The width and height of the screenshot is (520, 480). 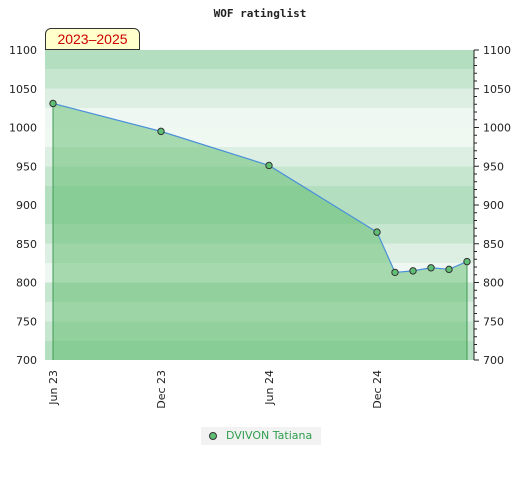 What do you see at coordinates (161, 389) in the screenshot?
I see `x-tick-label: Dec 23` at bounding box center [161, 389].